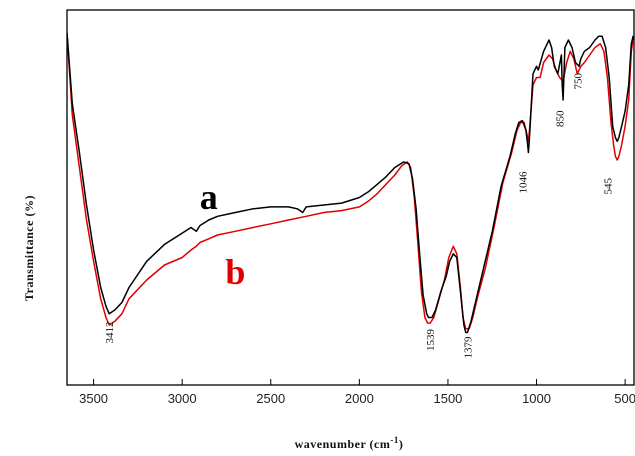  Describe the element at coordinates (447, 398) in the screenshot. I see `x-tick-label: 1500` at that location.